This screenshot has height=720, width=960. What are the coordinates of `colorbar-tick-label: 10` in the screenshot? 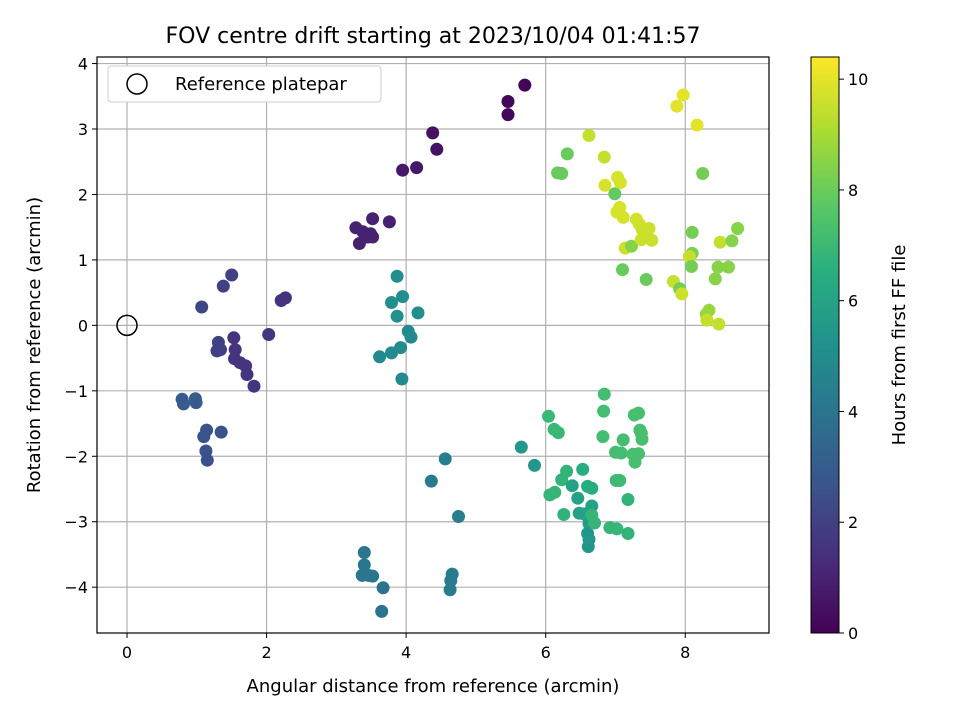 It's located at (858, 79).